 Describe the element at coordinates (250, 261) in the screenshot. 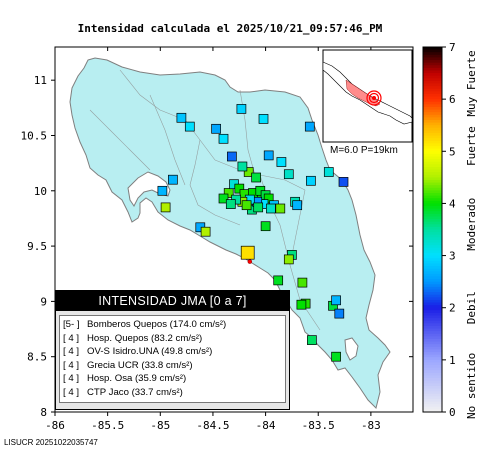

I see `epicenter-marker` at that location.